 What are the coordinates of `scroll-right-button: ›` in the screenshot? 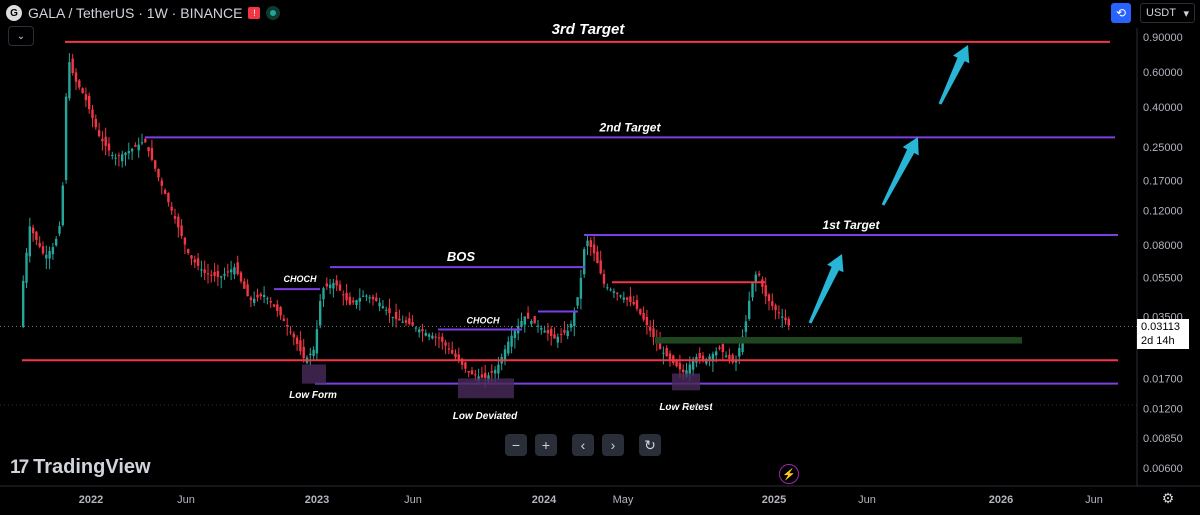 It's located at (613, 445).